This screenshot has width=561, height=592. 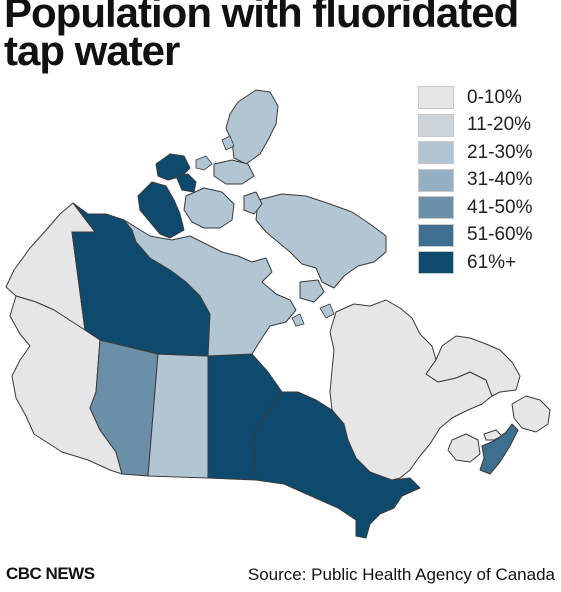 I want to click on region-nova-scotia, so click(x=499, y=449).